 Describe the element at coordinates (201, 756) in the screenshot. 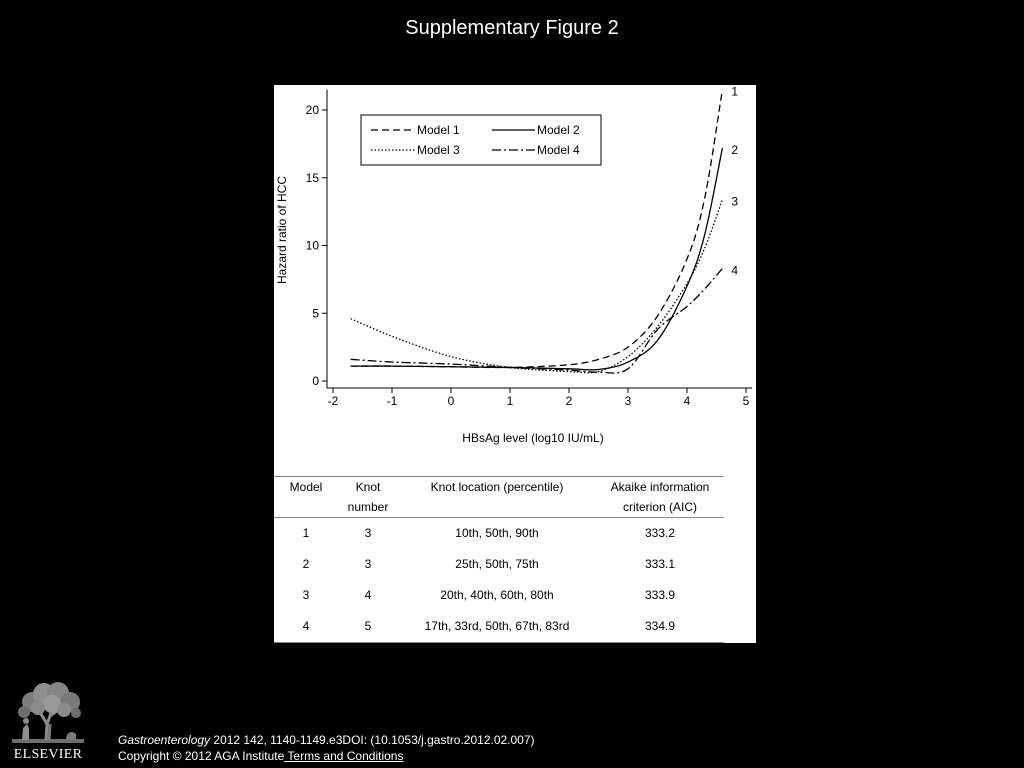

I see `copyright-text: Copyright © 2012 AGA Institute` at that location.